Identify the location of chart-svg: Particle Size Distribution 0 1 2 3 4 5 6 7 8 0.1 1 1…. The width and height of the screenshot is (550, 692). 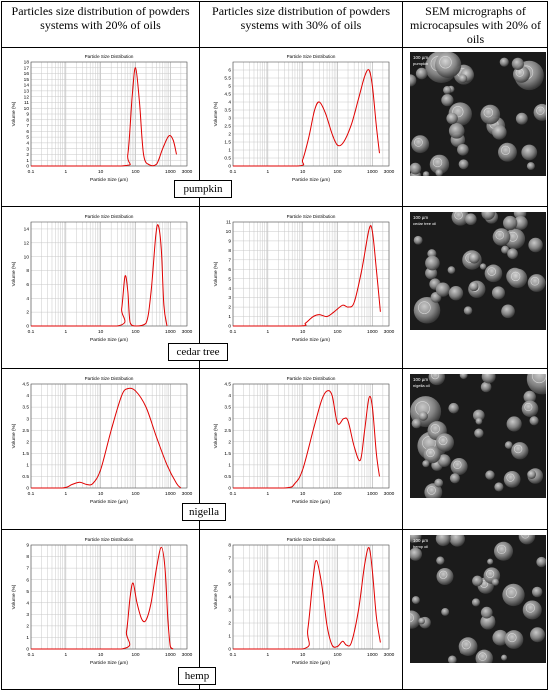
(304, 601).